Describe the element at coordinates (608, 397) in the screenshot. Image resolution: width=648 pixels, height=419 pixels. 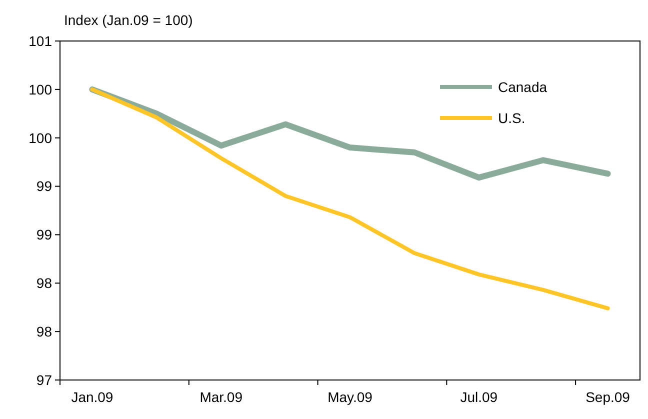
I see `x-tick-label: Sep.09` at that location.